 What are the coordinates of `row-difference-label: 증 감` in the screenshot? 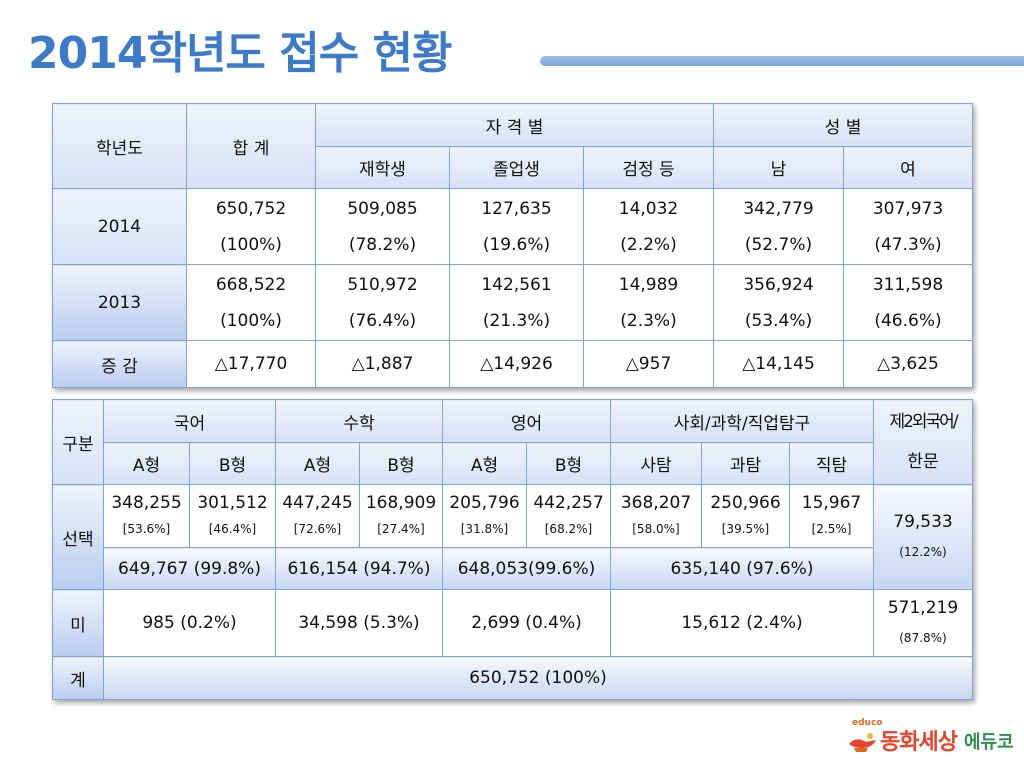 It's located at (119, 364).